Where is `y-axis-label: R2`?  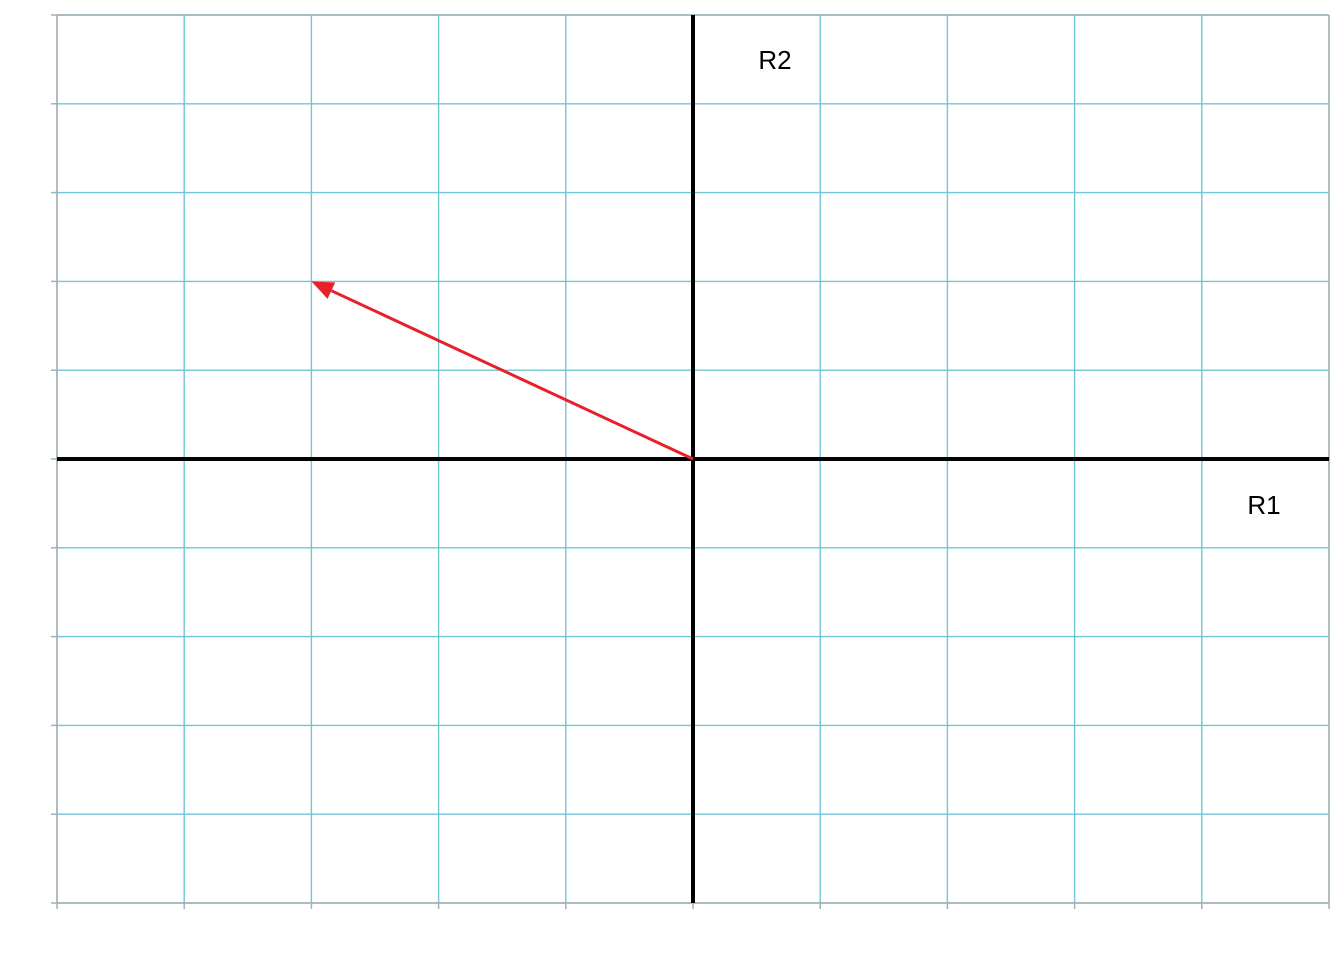 y-axis-label: R2 is located at coordinates (774, 60).